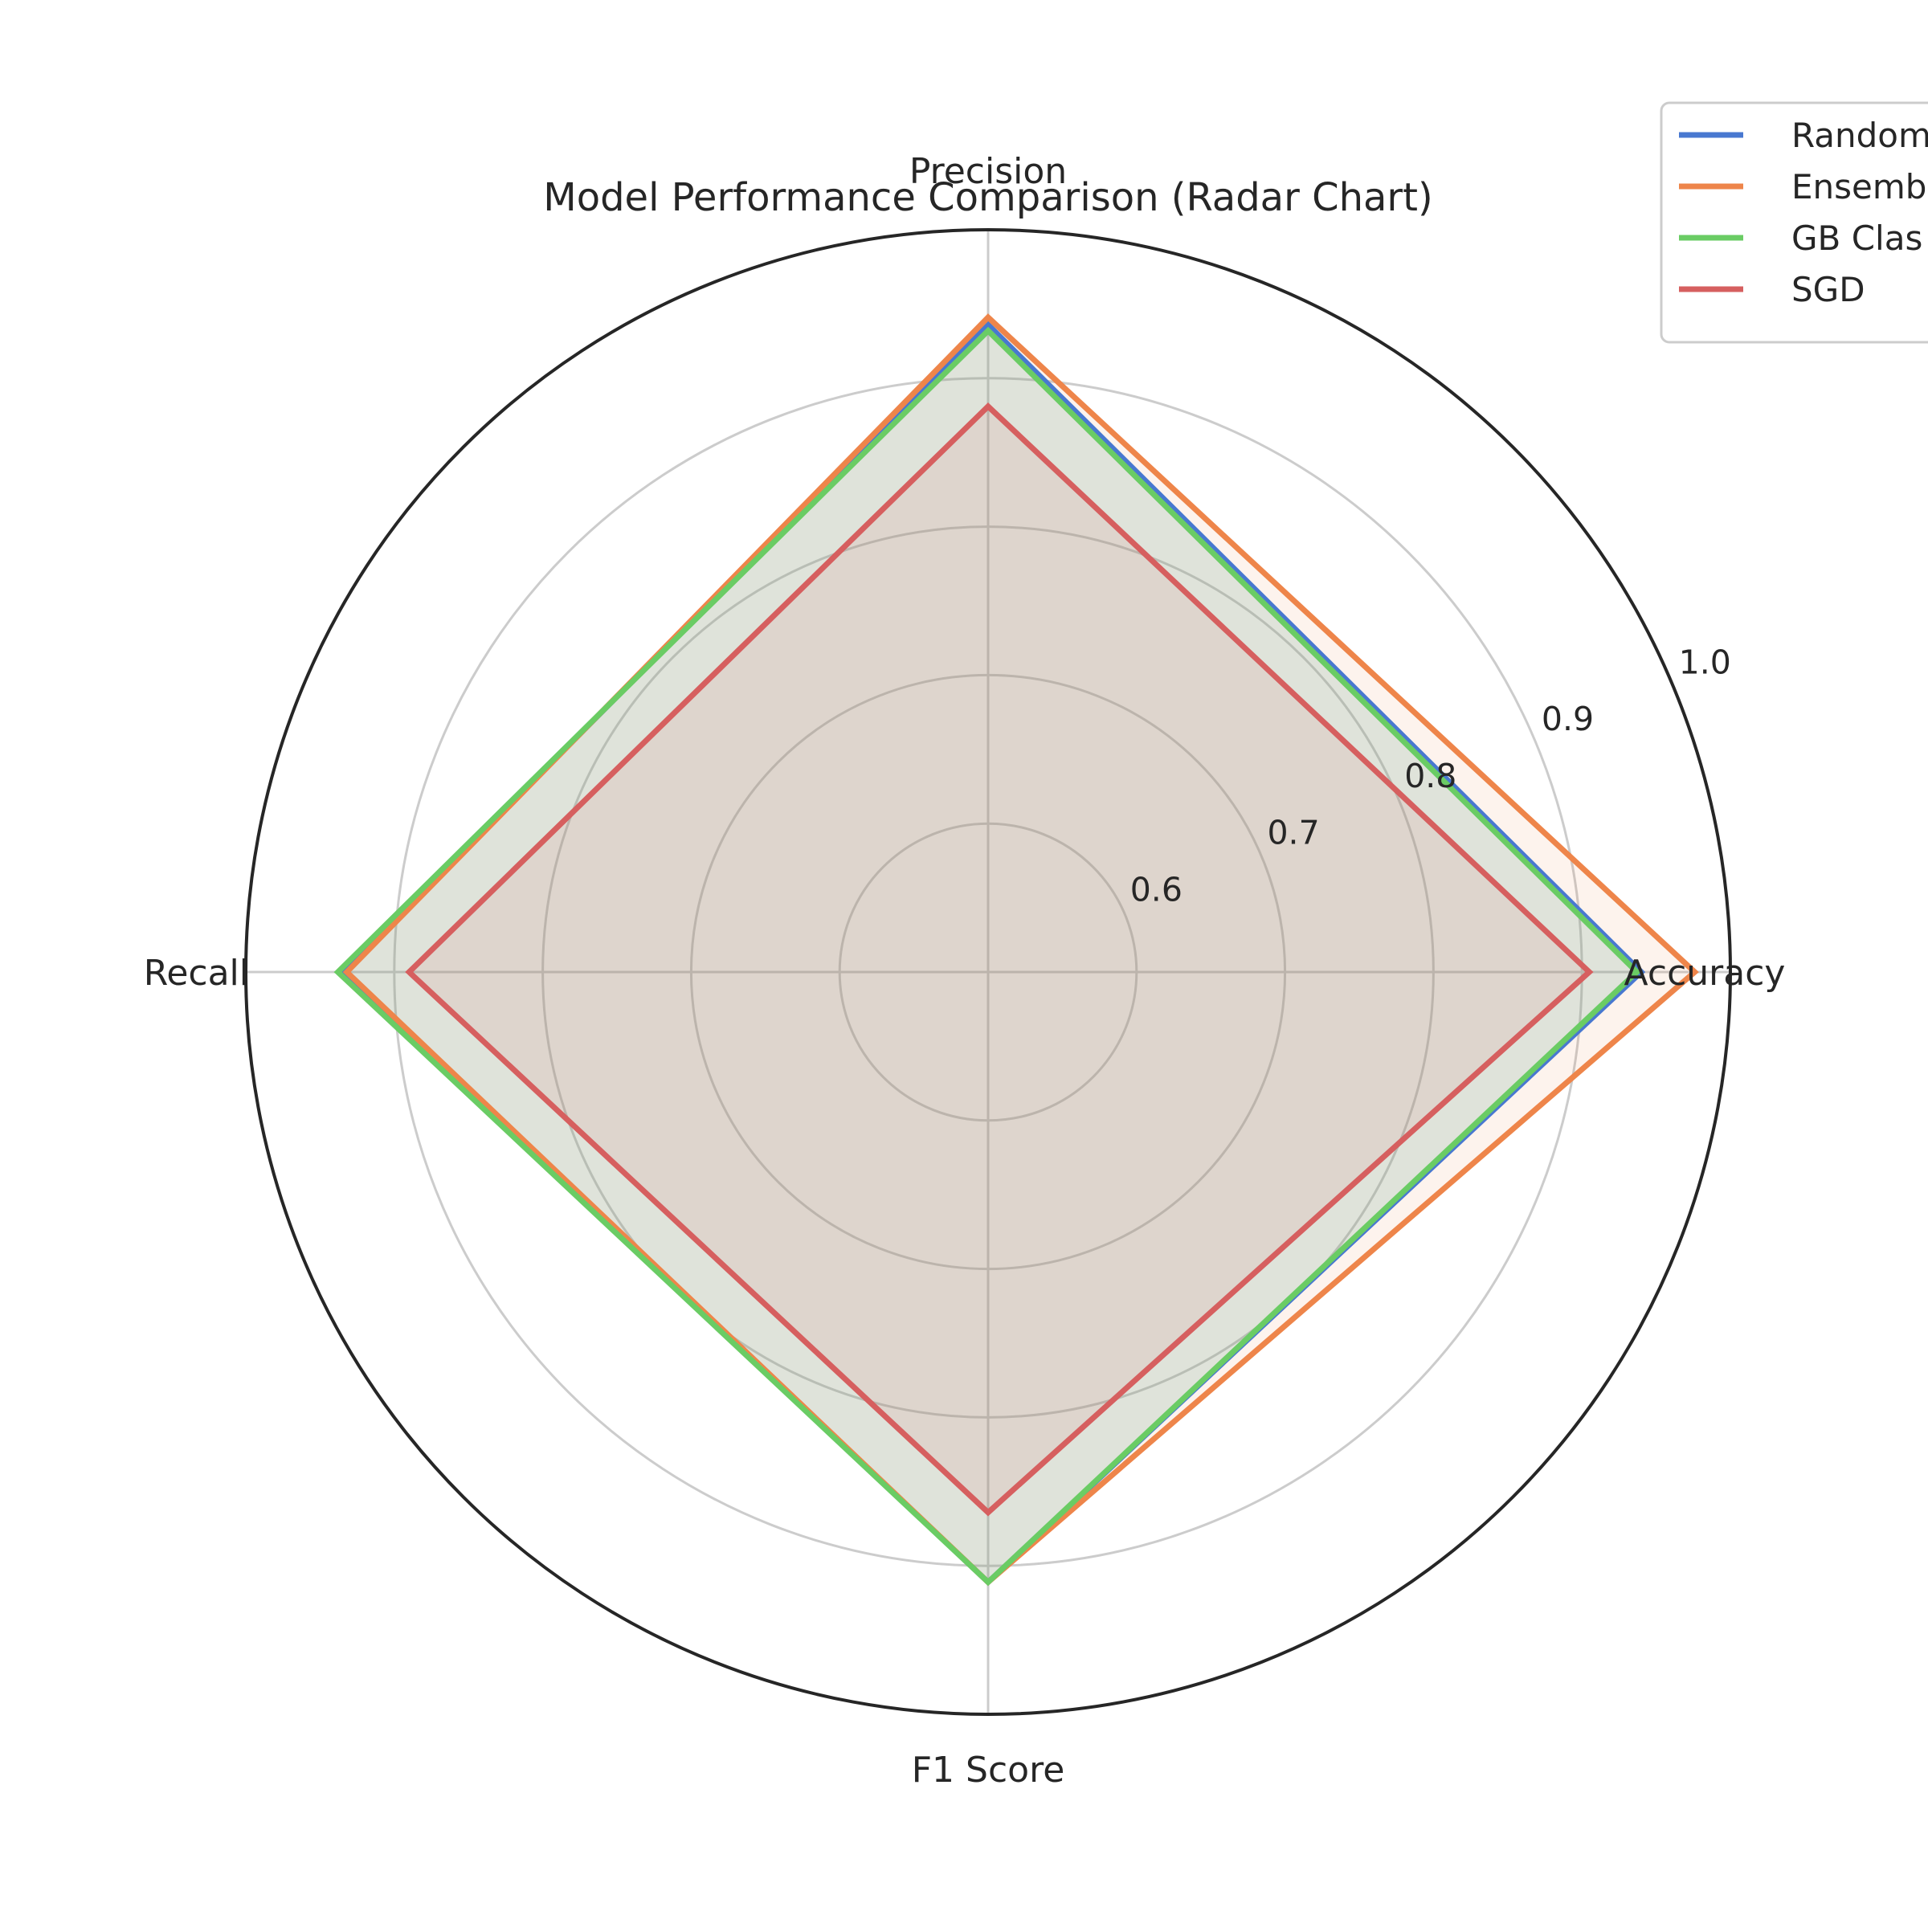 The image size is (1928, 1932). Describe the element at coordinates (988, 172) in the screenshot. I see `axis-label: Precision` at that location.